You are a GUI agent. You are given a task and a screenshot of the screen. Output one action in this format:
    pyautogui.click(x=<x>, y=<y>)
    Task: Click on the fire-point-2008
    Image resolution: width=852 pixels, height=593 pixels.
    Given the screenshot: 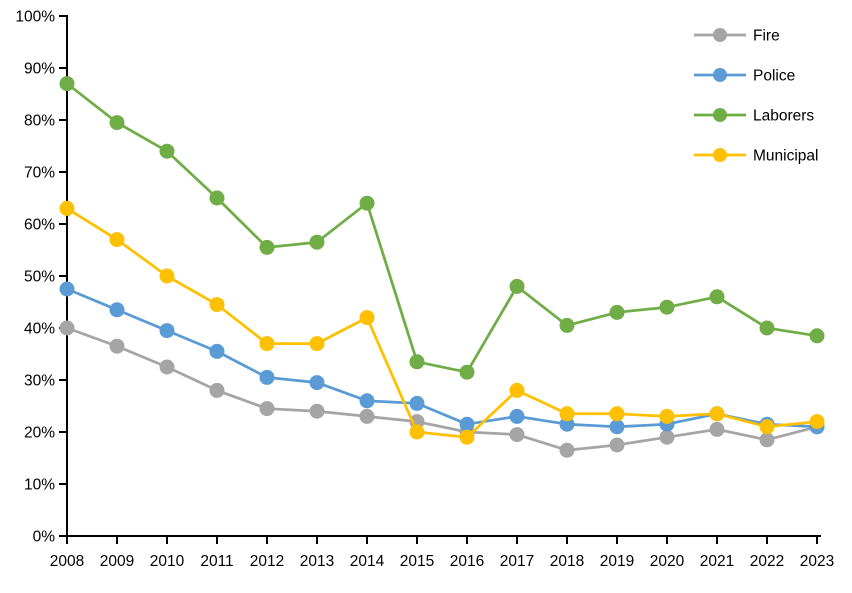 What is the action you would take?
    pyautogui.click(x=67, y=328)
    